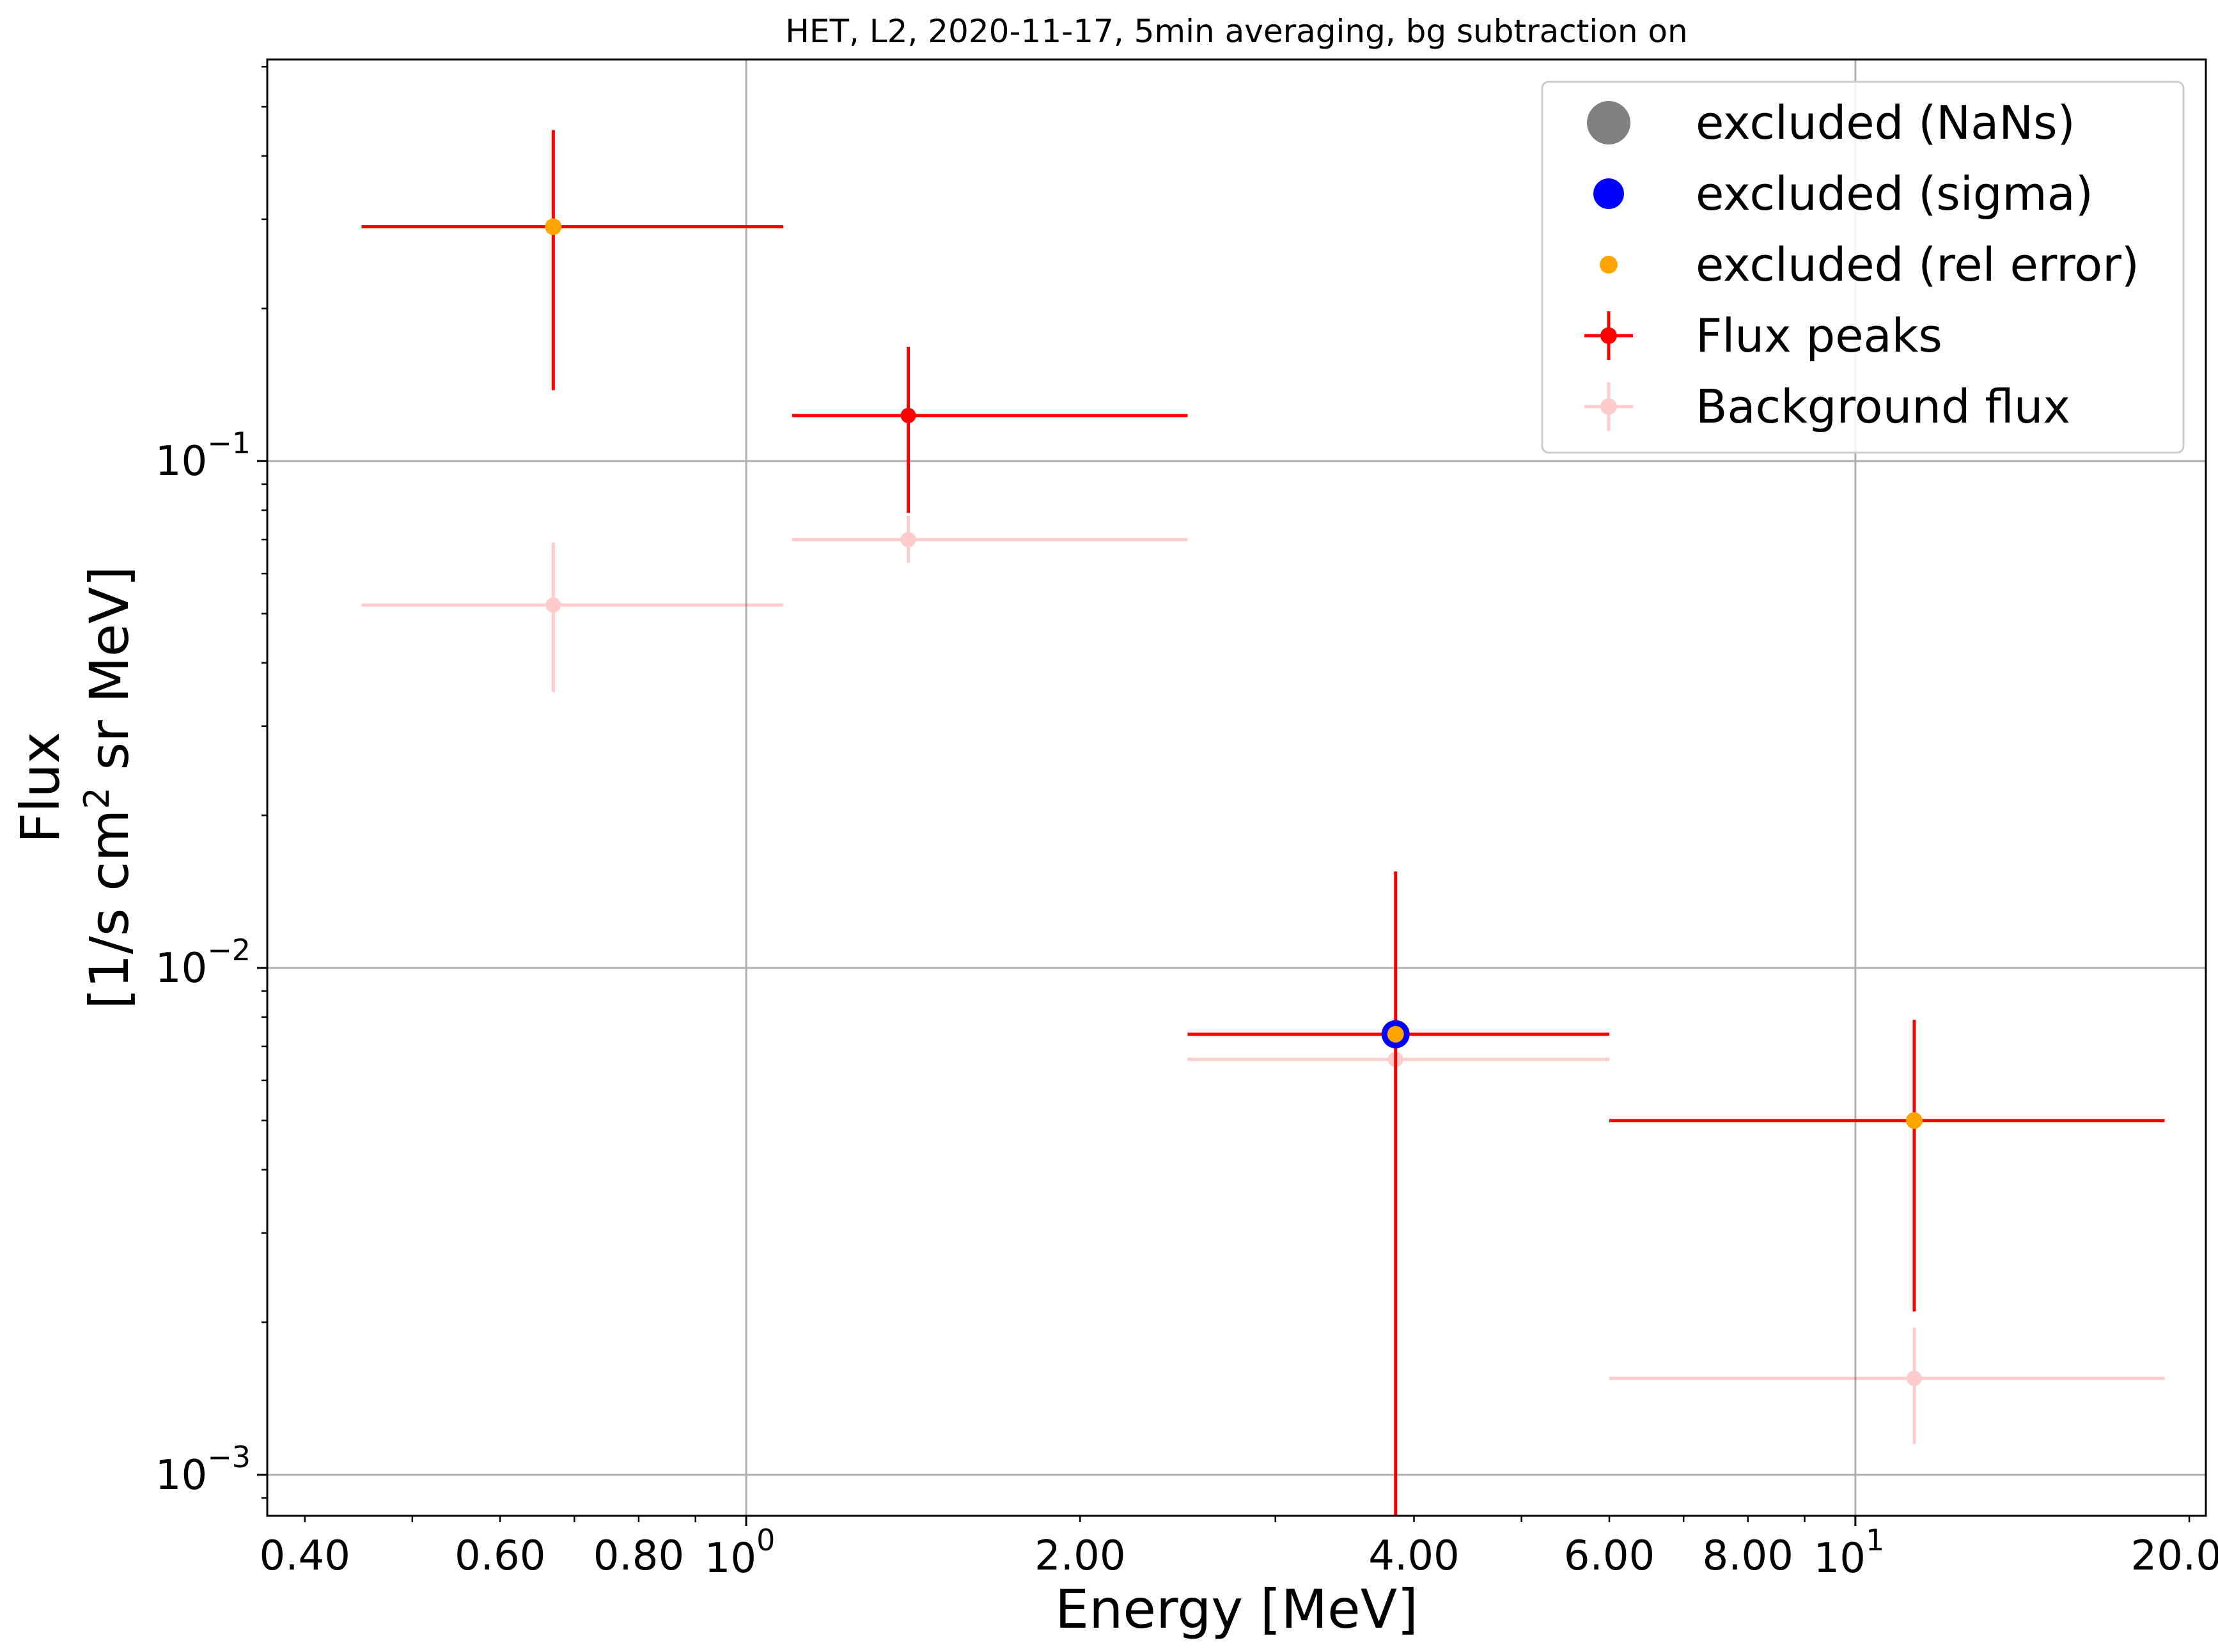 The image size is (2218, 1652). I want to click on x-axis-label: Energy [MeV], so click(1236, 1609).